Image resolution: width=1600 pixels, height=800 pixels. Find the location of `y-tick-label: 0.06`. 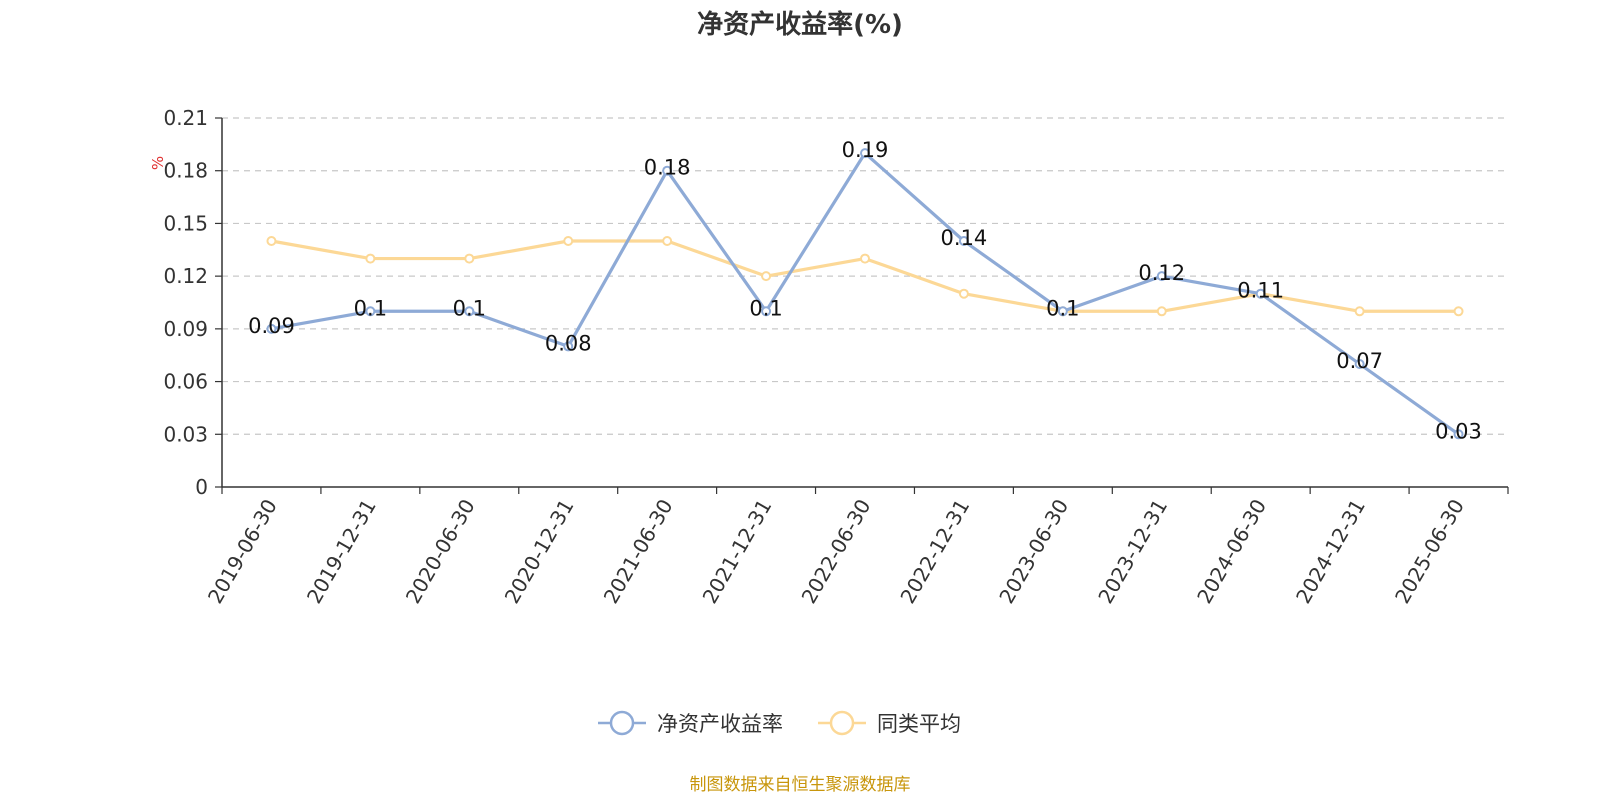

y-tick-label: 0.06 is located at coordinates (185, 382).